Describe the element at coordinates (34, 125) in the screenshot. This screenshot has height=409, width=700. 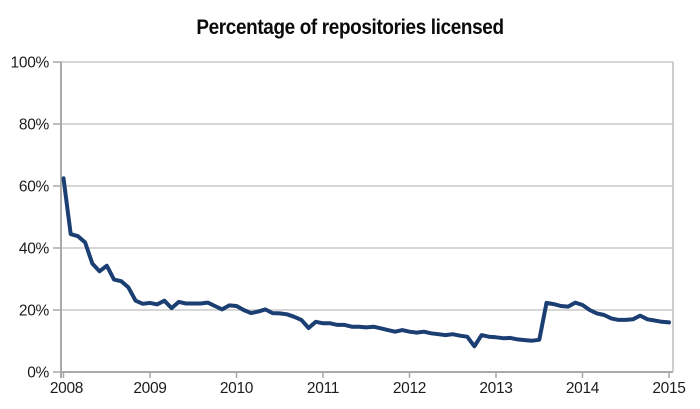
I see `y-axis-label: 80%` at that location.